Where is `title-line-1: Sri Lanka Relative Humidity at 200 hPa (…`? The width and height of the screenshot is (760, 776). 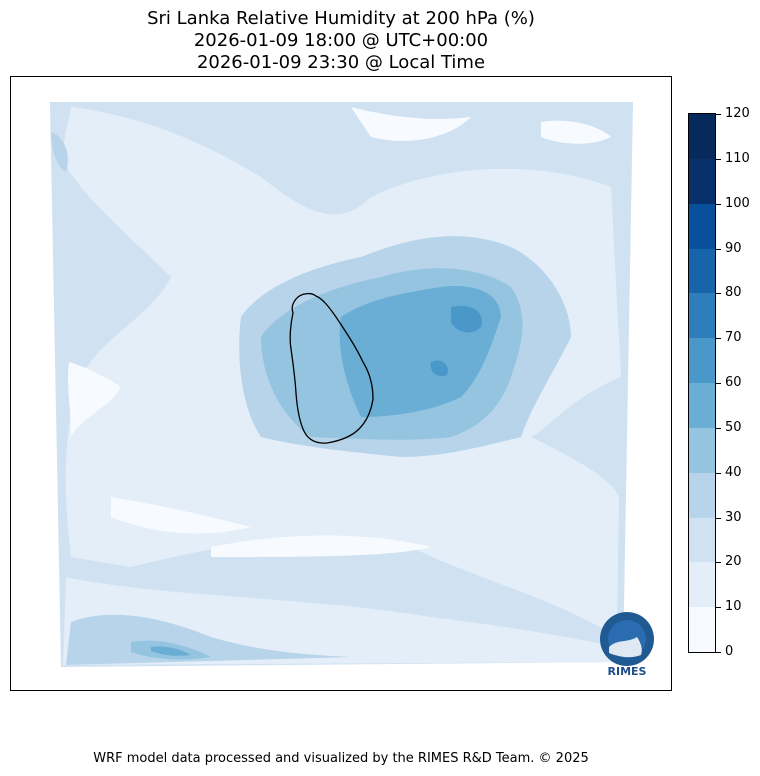 title-line-1: Sri Lanka Relative Humidity at 200 hPa (… is located at coordinates (341, 18).